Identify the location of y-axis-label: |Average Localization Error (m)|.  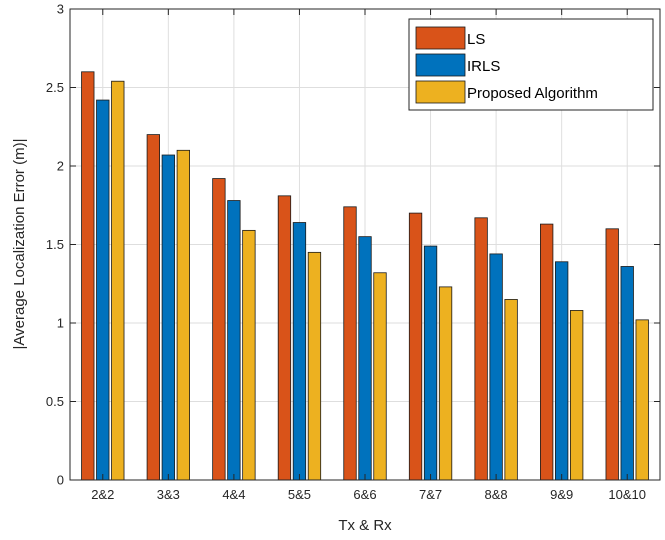
(19, 244).